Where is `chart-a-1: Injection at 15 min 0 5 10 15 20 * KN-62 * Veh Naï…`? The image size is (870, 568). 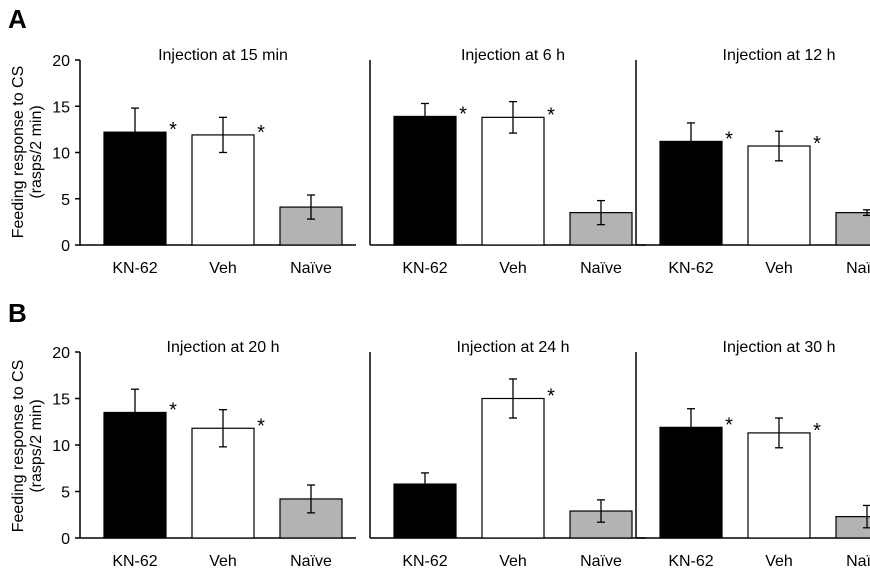 chart-a-1: Injection at 15 min 0 5 10 15 20 * KN-62 * Veh Naï… is located at coordinates (204, 162).